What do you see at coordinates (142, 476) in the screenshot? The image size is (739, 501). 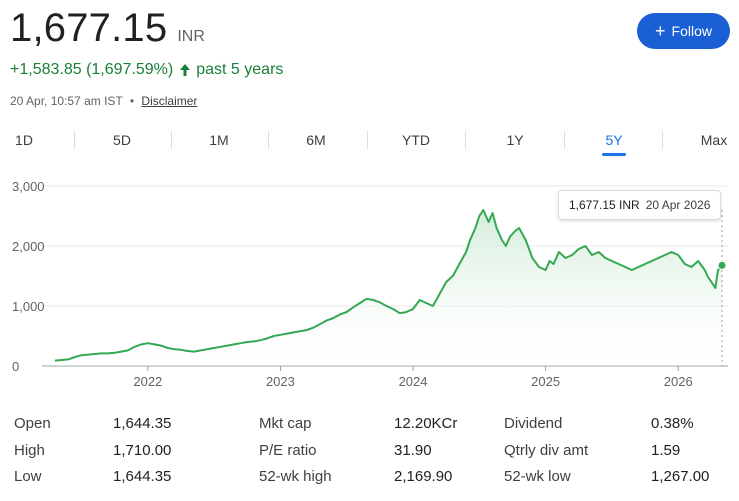 I see `stat-value-low: 1,644.35` at bounding box center [142, 476].